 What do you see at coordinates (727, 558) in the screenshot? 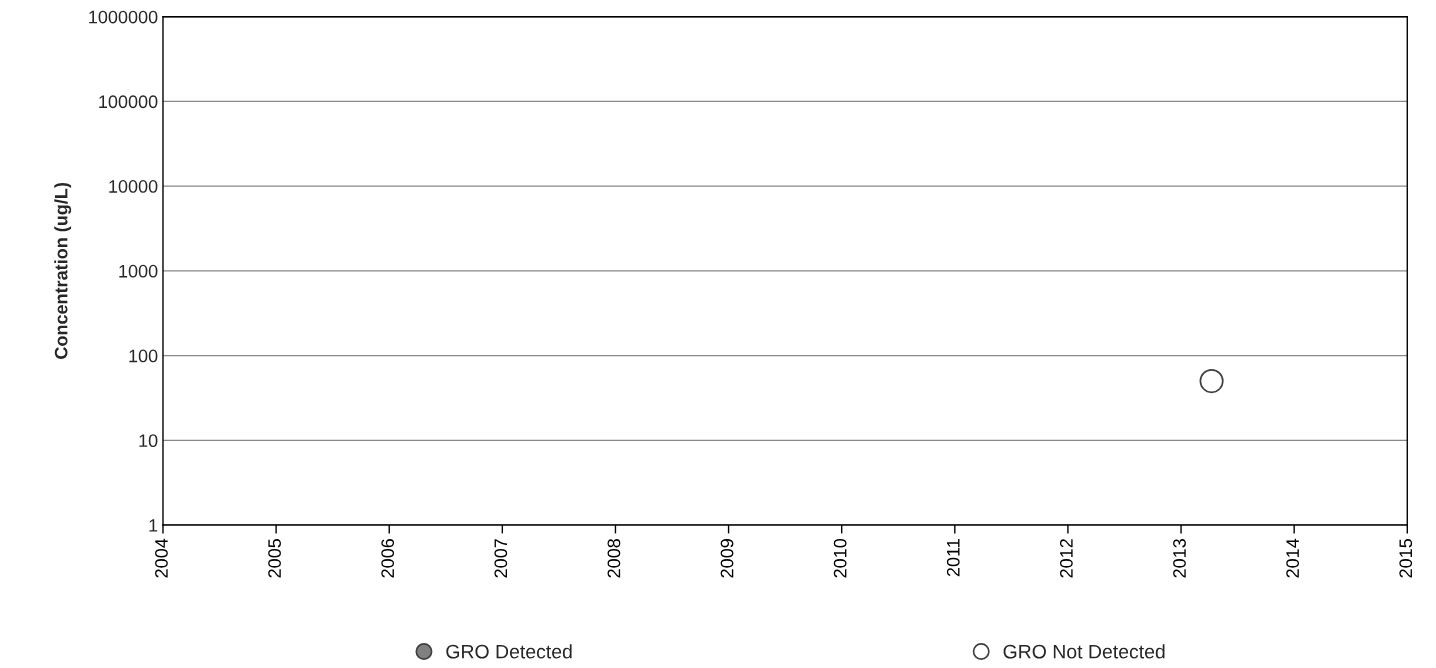
I see `x-tick-label: 2009` at bounding box center [727, 558].